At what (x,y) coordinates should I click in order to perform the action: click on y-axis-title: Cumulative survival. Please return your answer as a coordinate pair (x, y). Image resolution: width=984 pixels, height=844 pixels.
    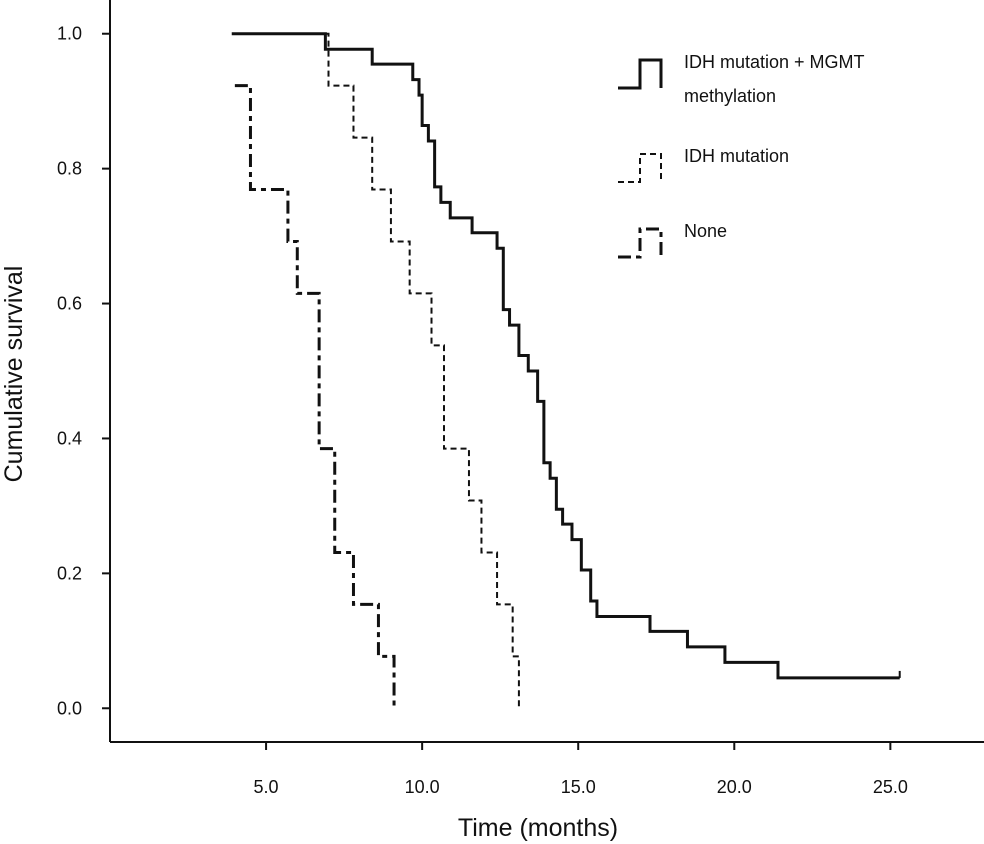
    Looking at the image, I should click on (14, 374).